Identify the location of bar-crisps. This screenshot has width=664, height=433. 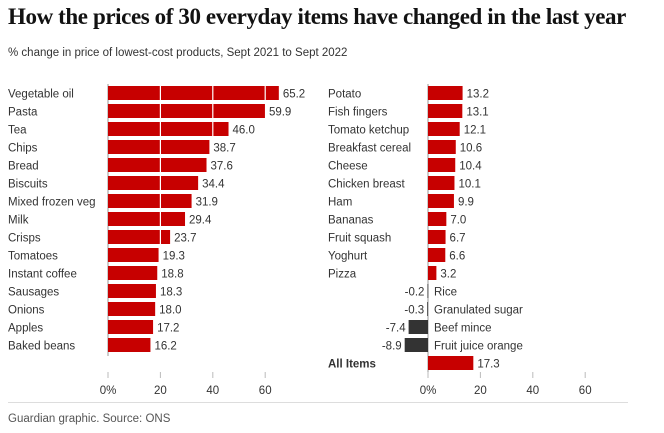
(139, 237).